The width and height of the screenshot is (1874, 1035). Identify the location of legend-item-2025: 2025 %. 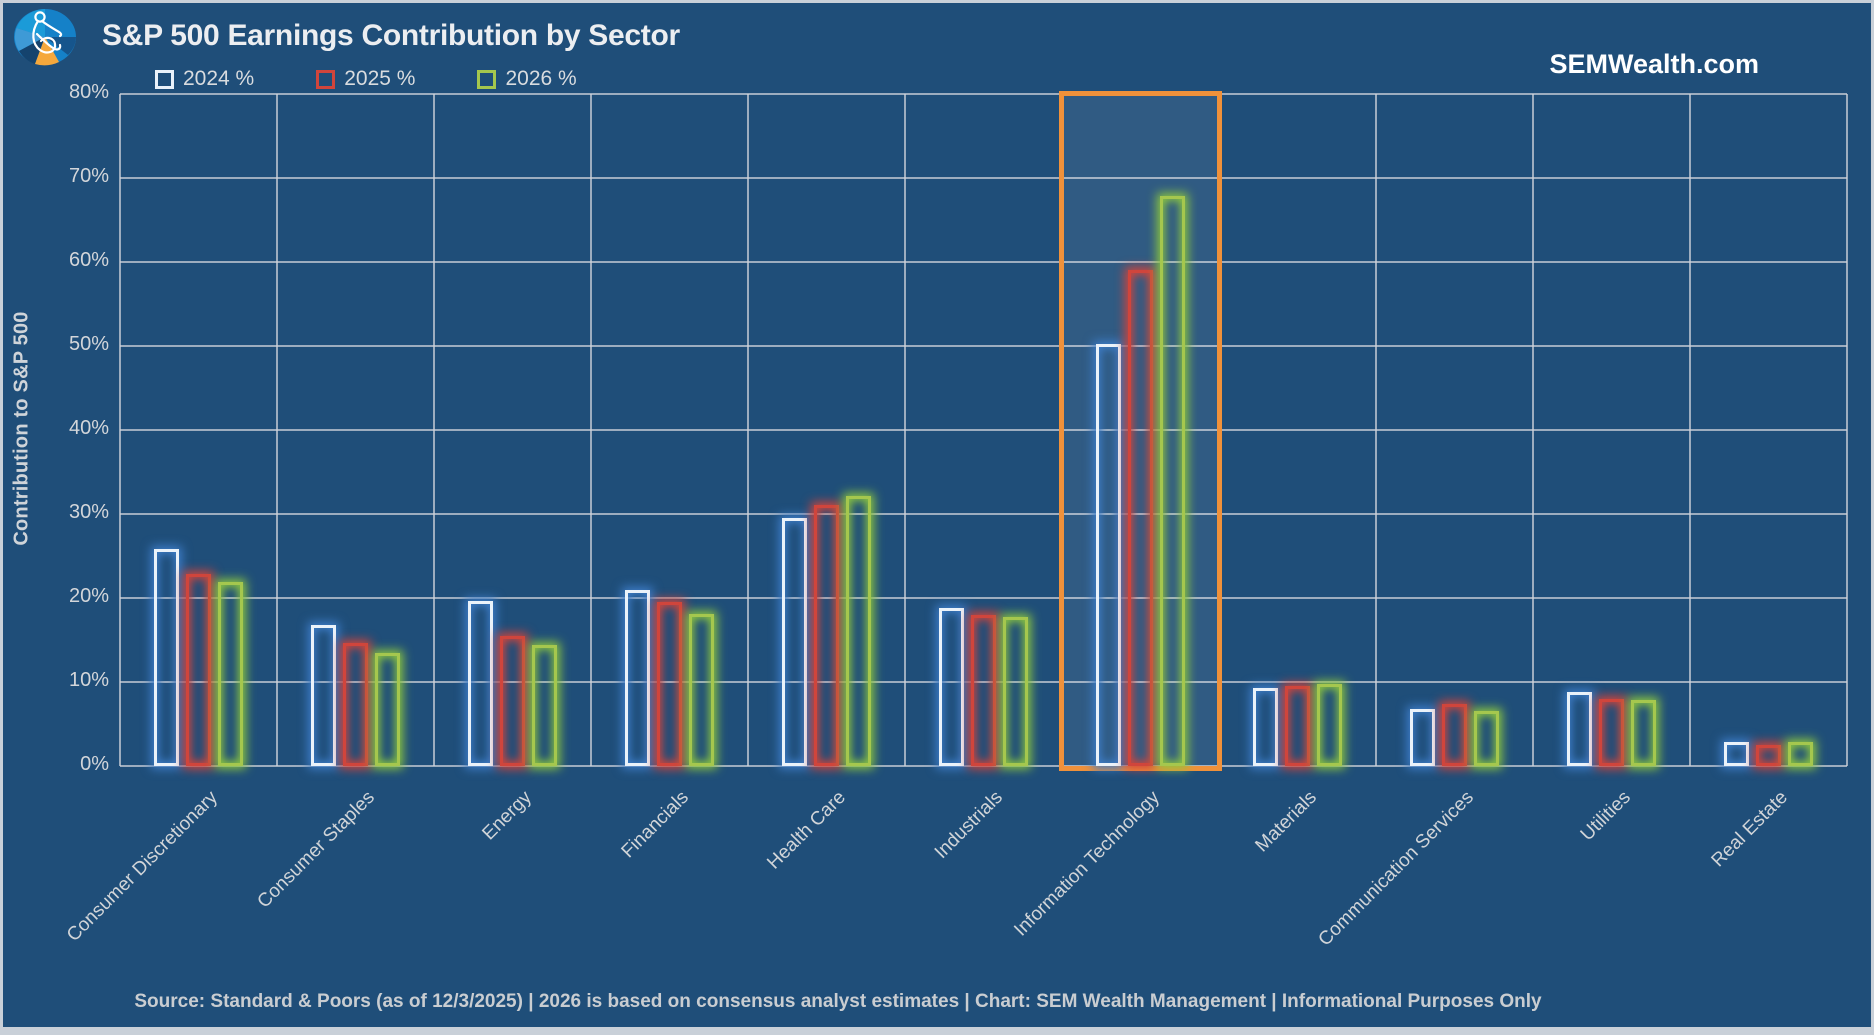
(365, 79).